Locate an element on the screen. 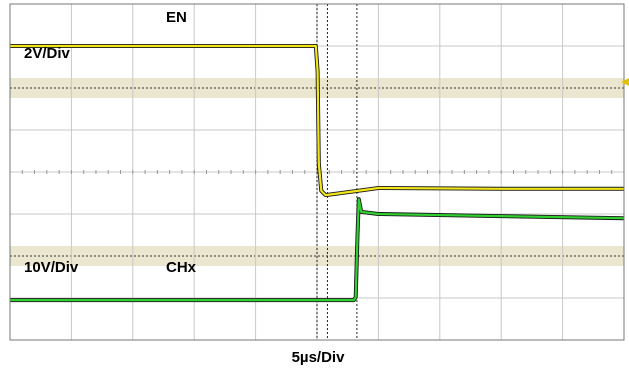 This screenshot has height=371, width=629. series-label-chx: CHx is located at coordinates (181, 267).